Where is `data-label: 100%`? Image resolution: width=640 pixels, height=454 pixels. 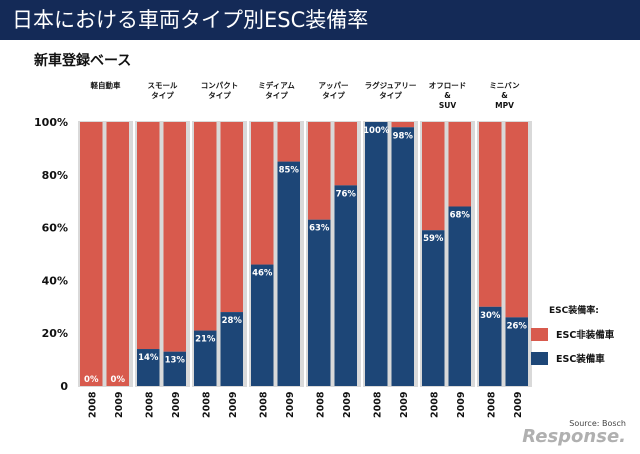
data-label: 100% is located at coordinates (376, 131).